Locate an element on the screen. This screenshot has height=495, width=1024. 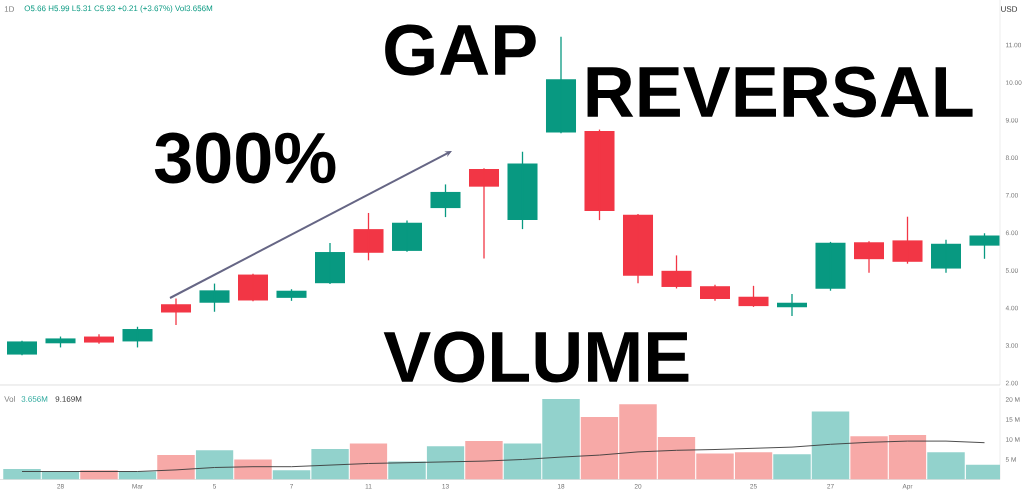
annotation: 3.656M is located at coordinates (34, 399).